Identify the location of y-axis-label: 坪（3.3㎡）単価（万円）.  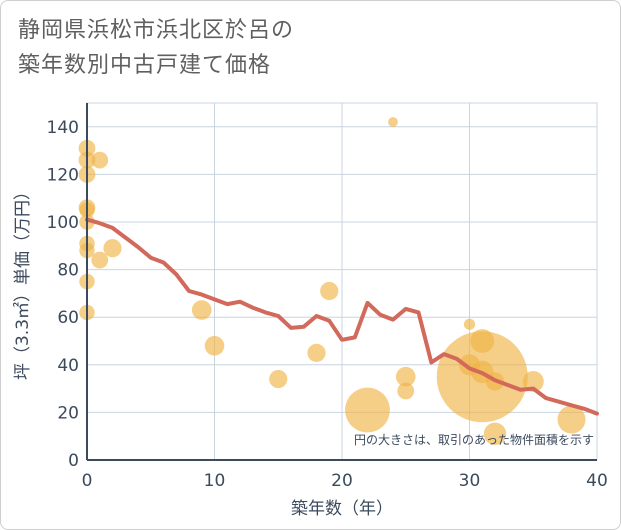
(23, 281).